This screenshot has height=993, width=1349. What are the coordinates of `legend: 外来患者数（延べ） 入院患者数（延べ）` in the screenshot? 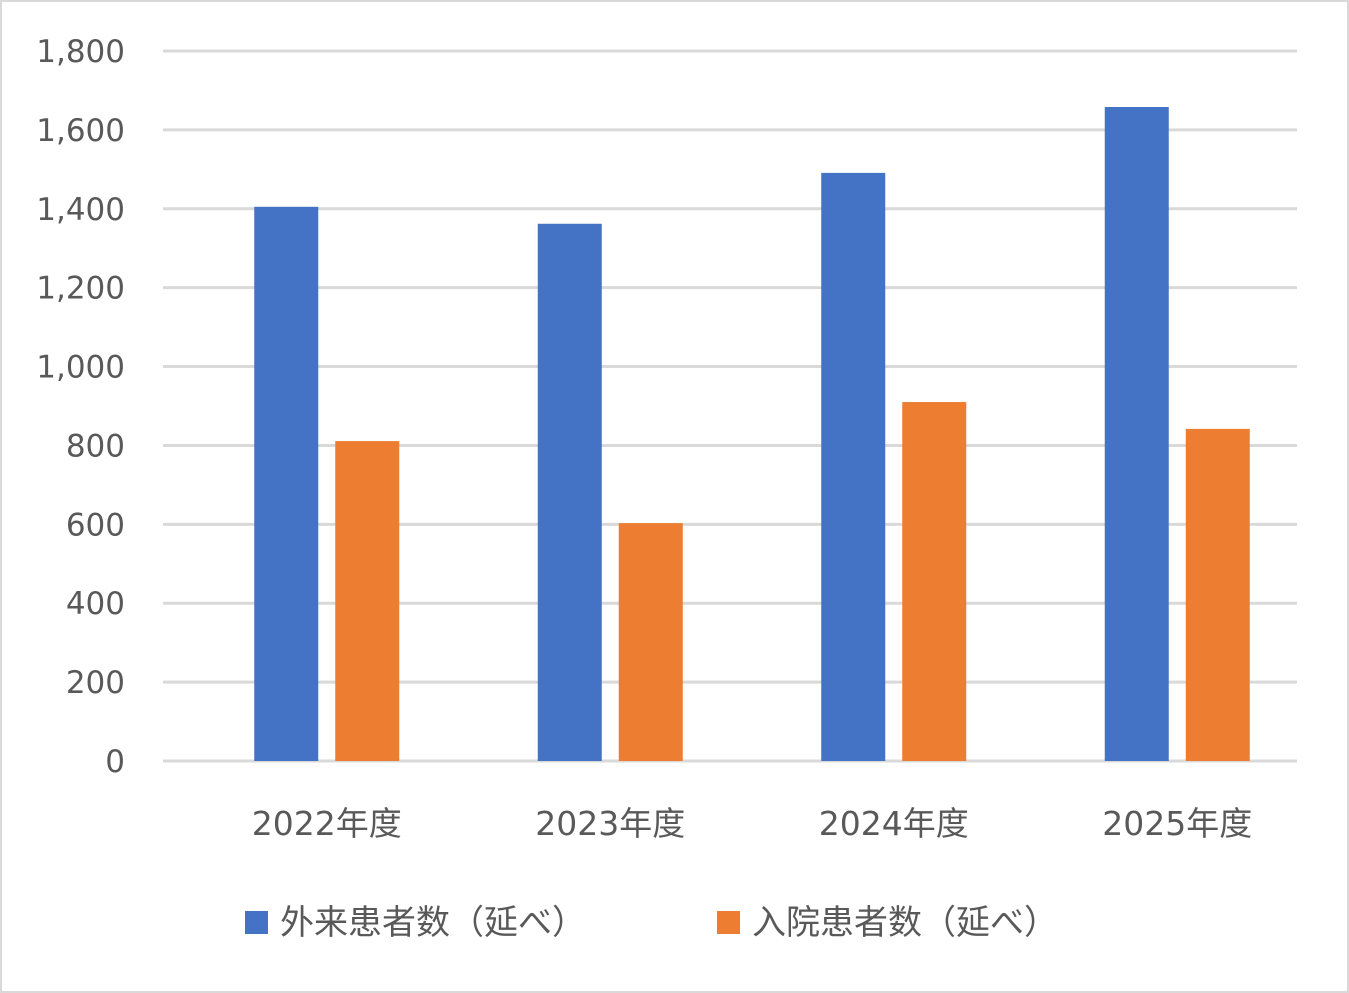 It's located at (651, 923).